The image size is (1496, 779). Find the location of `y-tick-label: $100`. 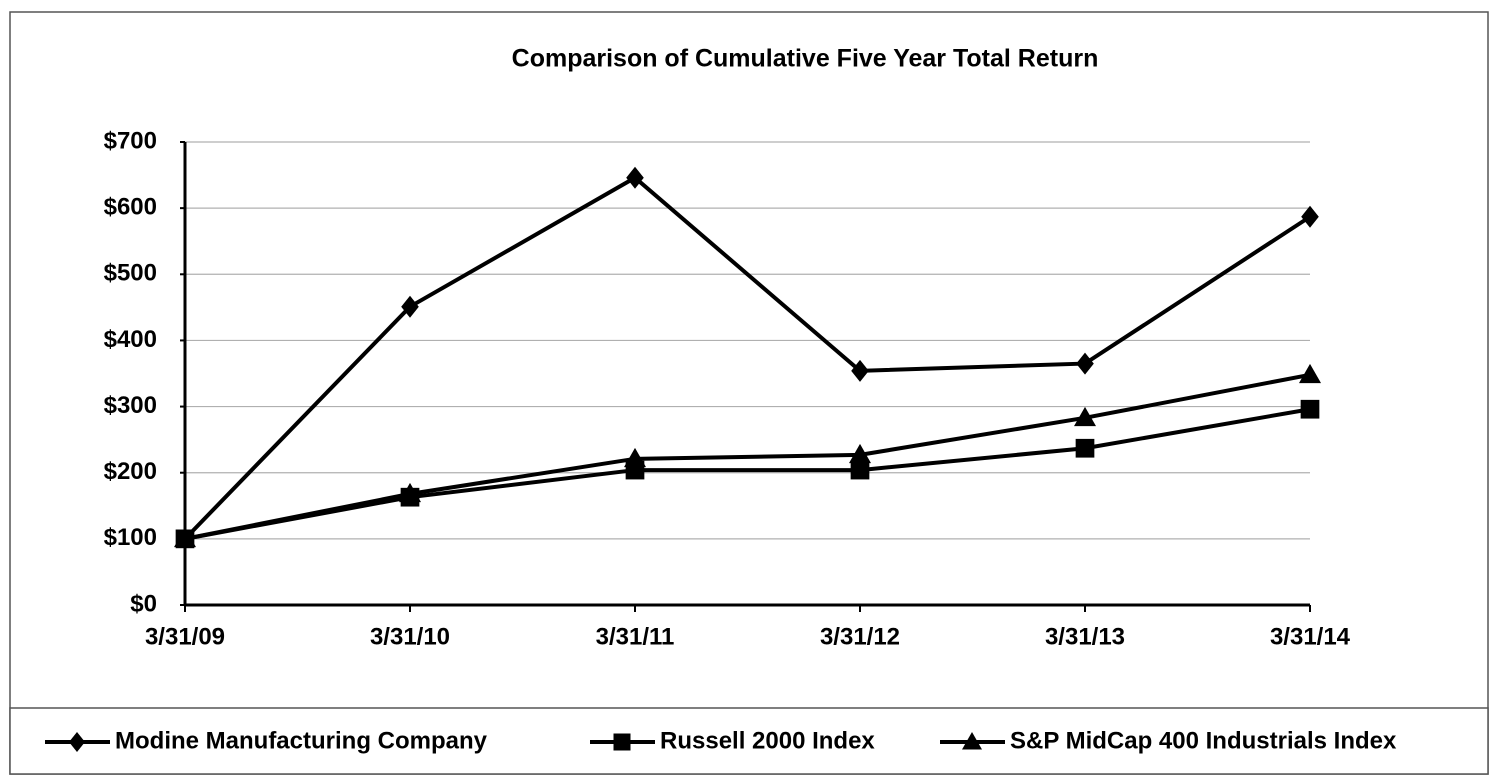

y-tick-label: $100 is located at coordinates (130, 537).